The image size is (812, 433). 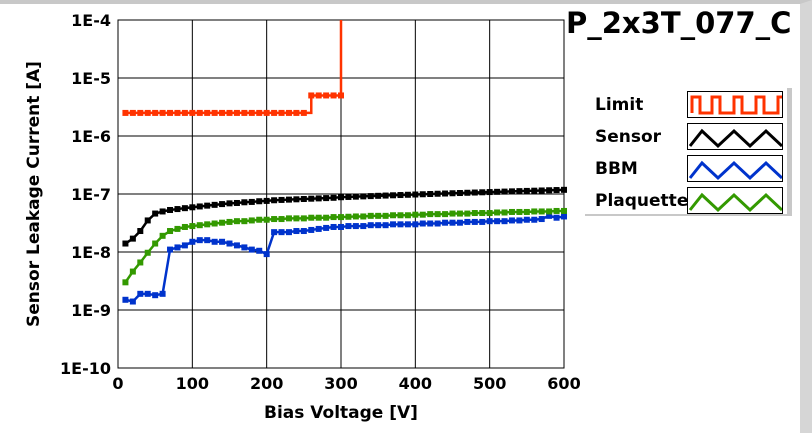 I want to click on legend-item-sensor: Sensor, so click(x=691, y=138).